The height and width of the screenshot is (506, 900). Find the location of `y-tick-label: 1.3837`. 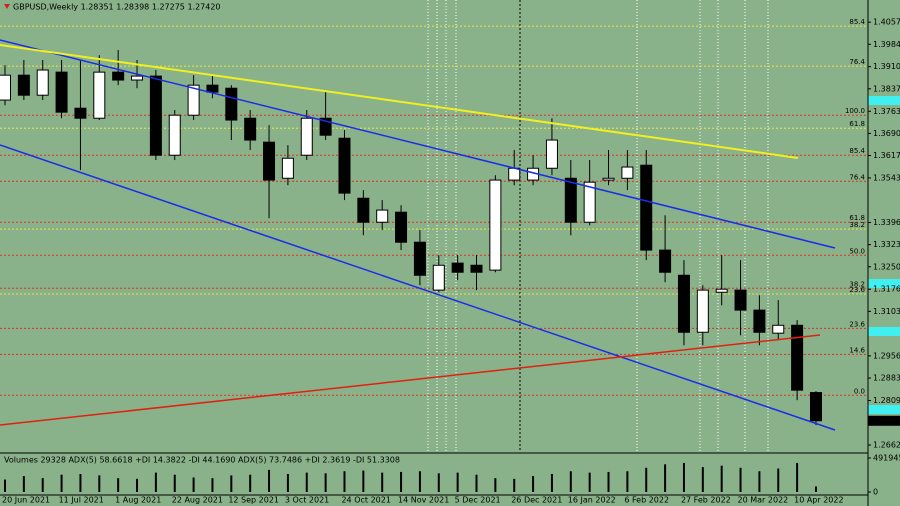

y-tick-label: 1.3837 is located at coordinates (886, 88).